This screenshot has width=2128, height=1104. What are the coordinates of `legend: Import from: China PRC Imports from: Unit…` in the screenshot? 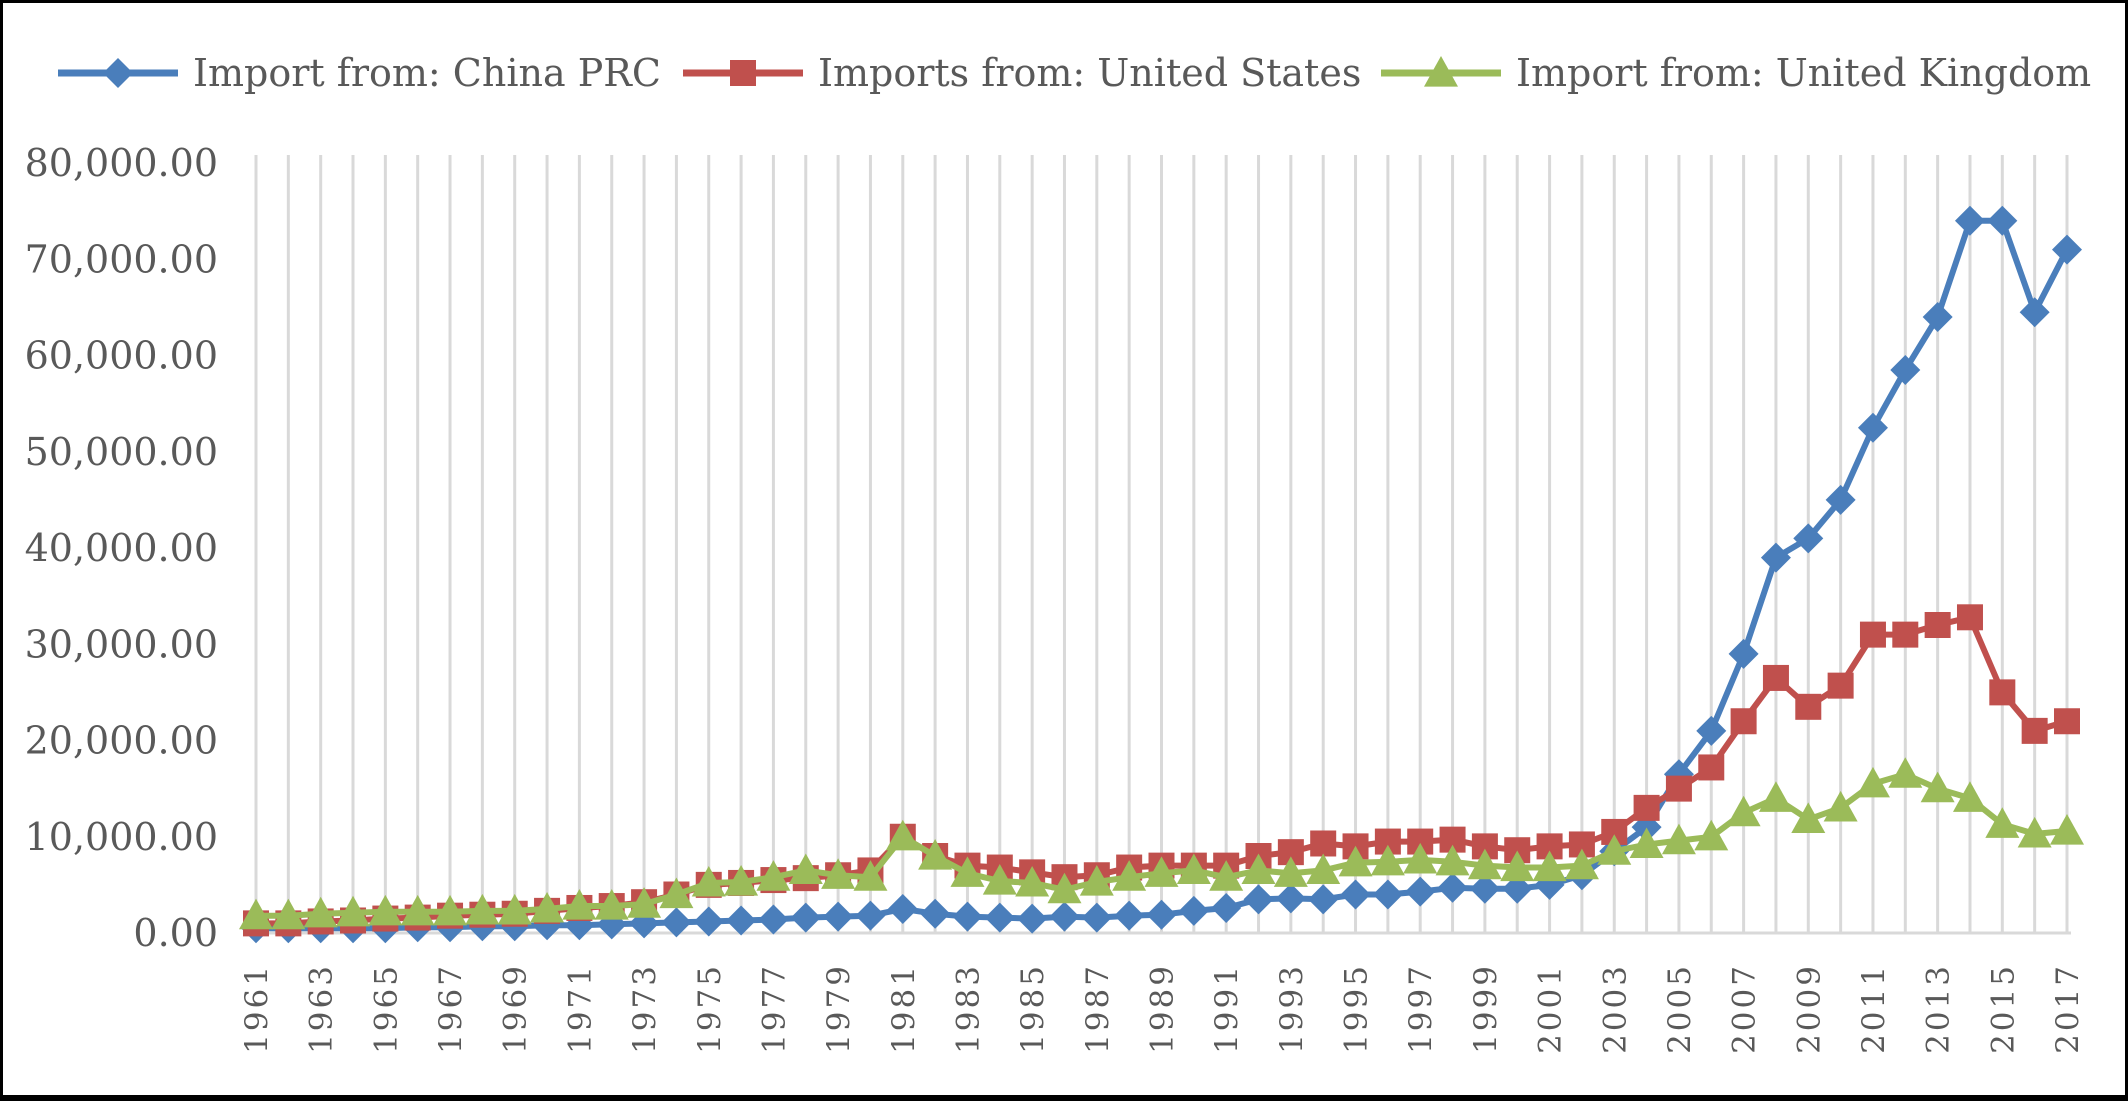 It's located at (1074, 73).